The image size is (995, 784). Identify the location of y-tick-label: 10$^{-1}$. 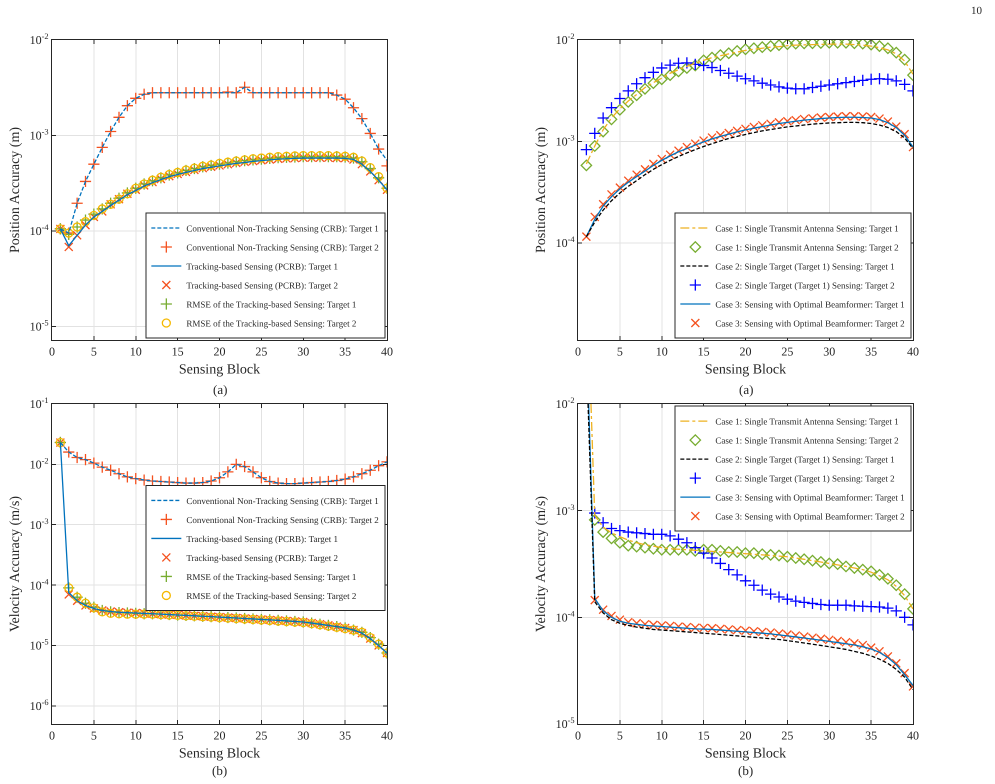
(39, 404).